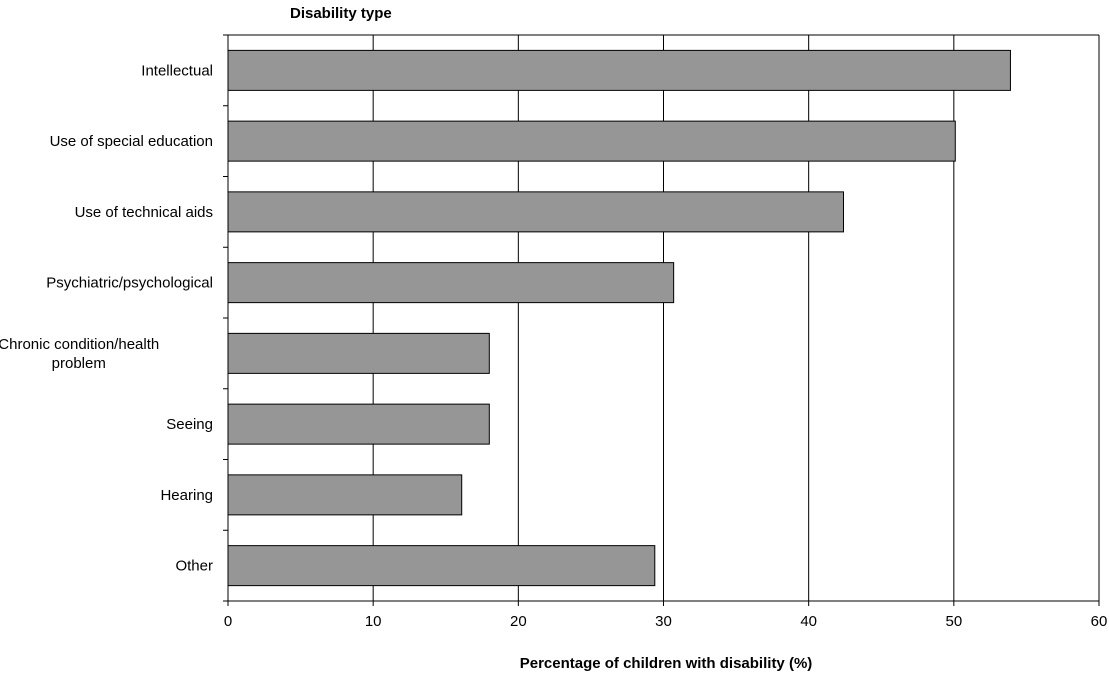  I want to click on x-tick-label: 10, so click(373, 621).